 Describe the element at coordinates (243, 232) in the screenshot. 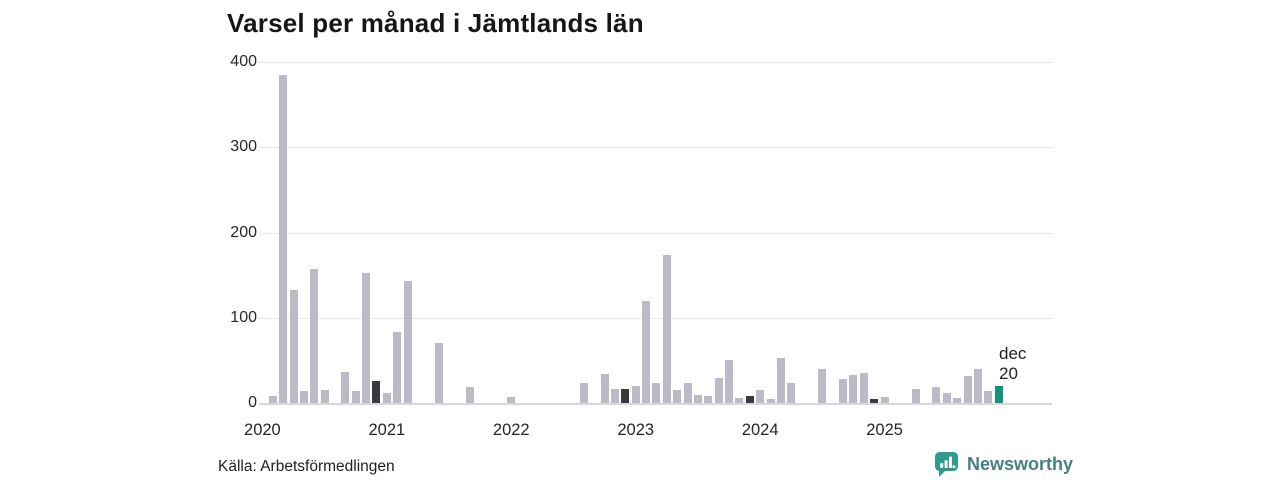

I see `y-axis-tick-label: 200` at that location.